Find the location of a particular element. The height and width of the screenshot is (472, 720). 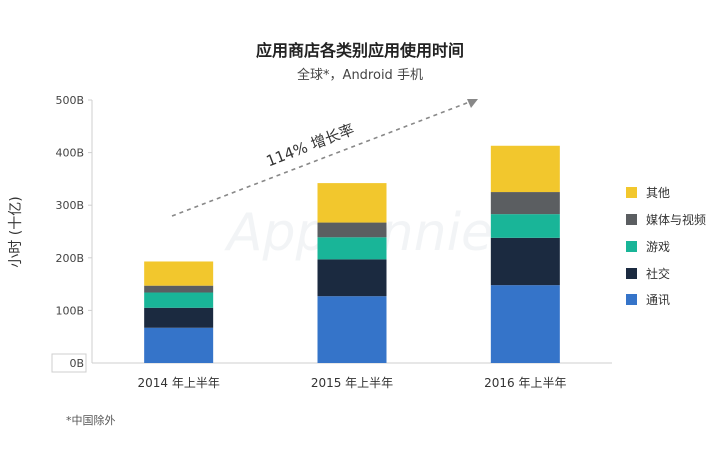

x-tick-label-2: 2016 年上半年 is located at coordinates (525, 383).